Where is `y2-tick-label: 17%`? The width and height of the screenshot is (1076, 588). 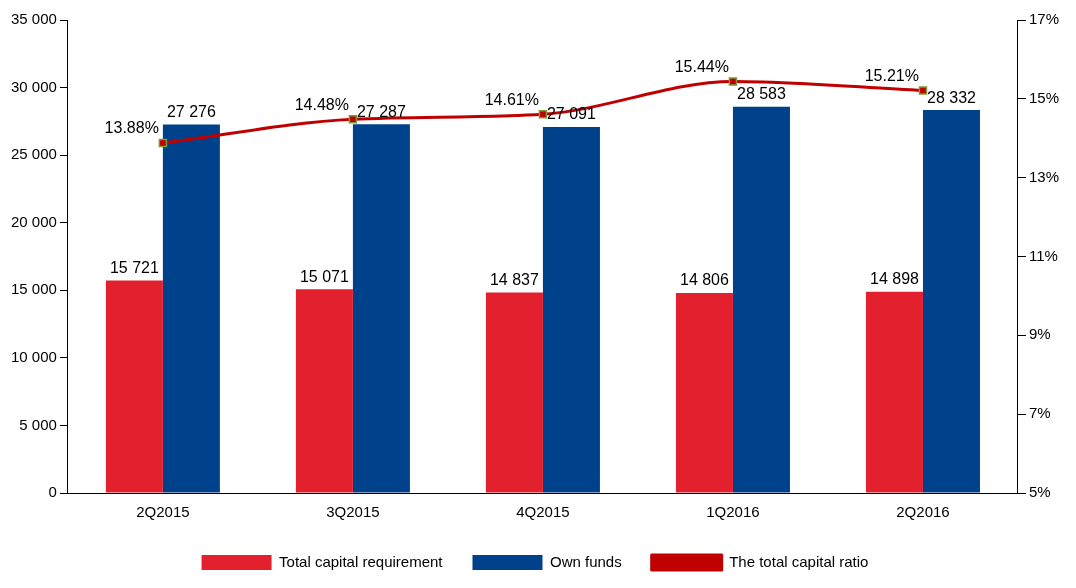 y2-tick-label: 17% is located at coordinates (1044, 19).